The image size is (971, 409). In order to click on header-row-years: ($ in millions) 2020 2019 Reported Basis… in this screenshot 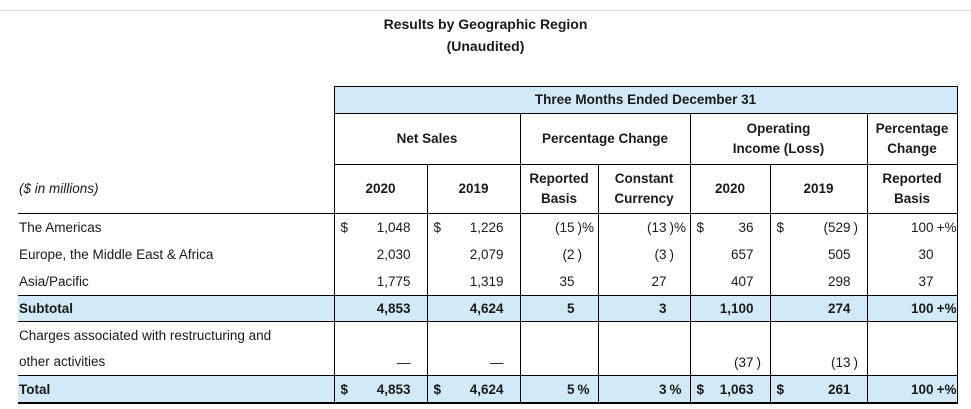, I will do `click(488, 189)`.